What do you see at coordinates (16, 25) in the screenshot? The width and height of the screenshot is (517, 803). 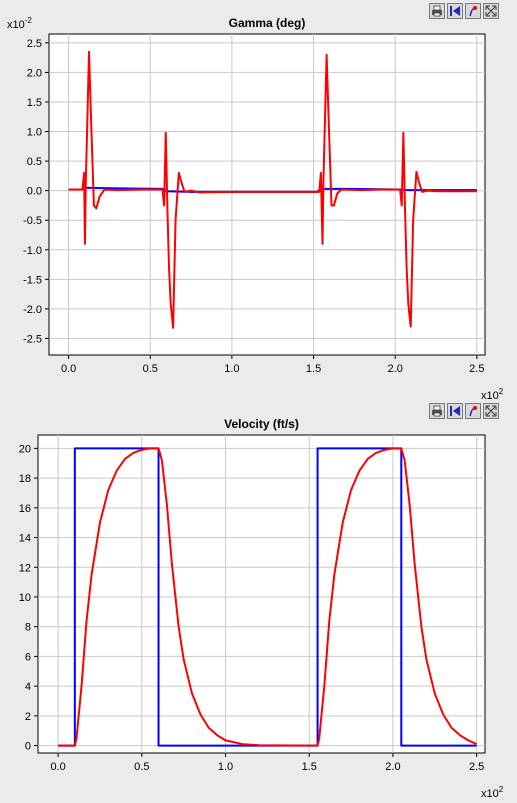 I see `y-multiplier-base: x10` at bounding box center [16, 25].